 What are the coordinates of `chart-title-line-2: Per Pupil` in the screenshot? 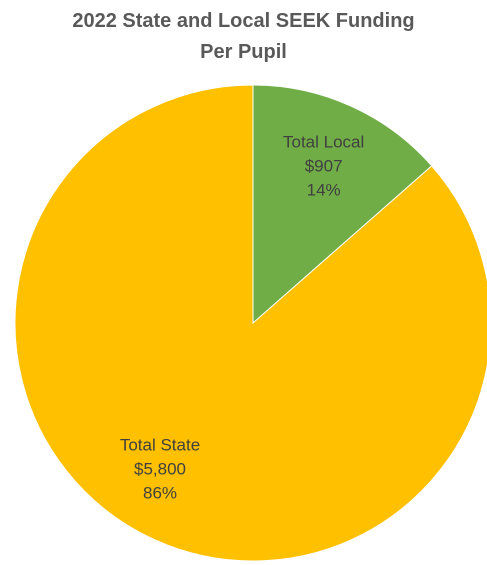 It's located at (243, 52).